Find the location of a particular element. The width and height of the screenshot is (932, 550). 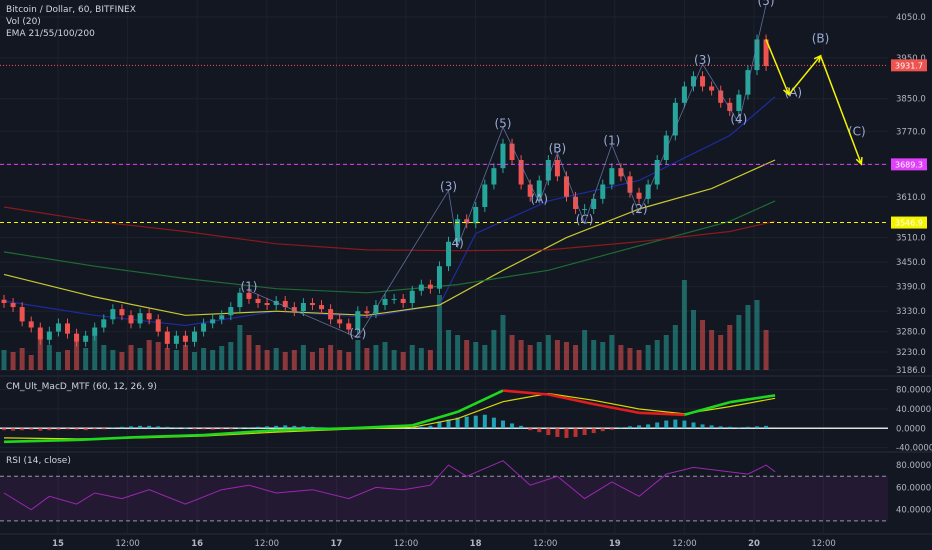

rsi-legend: RSI (14, close) is located at coordinates (38, 461).